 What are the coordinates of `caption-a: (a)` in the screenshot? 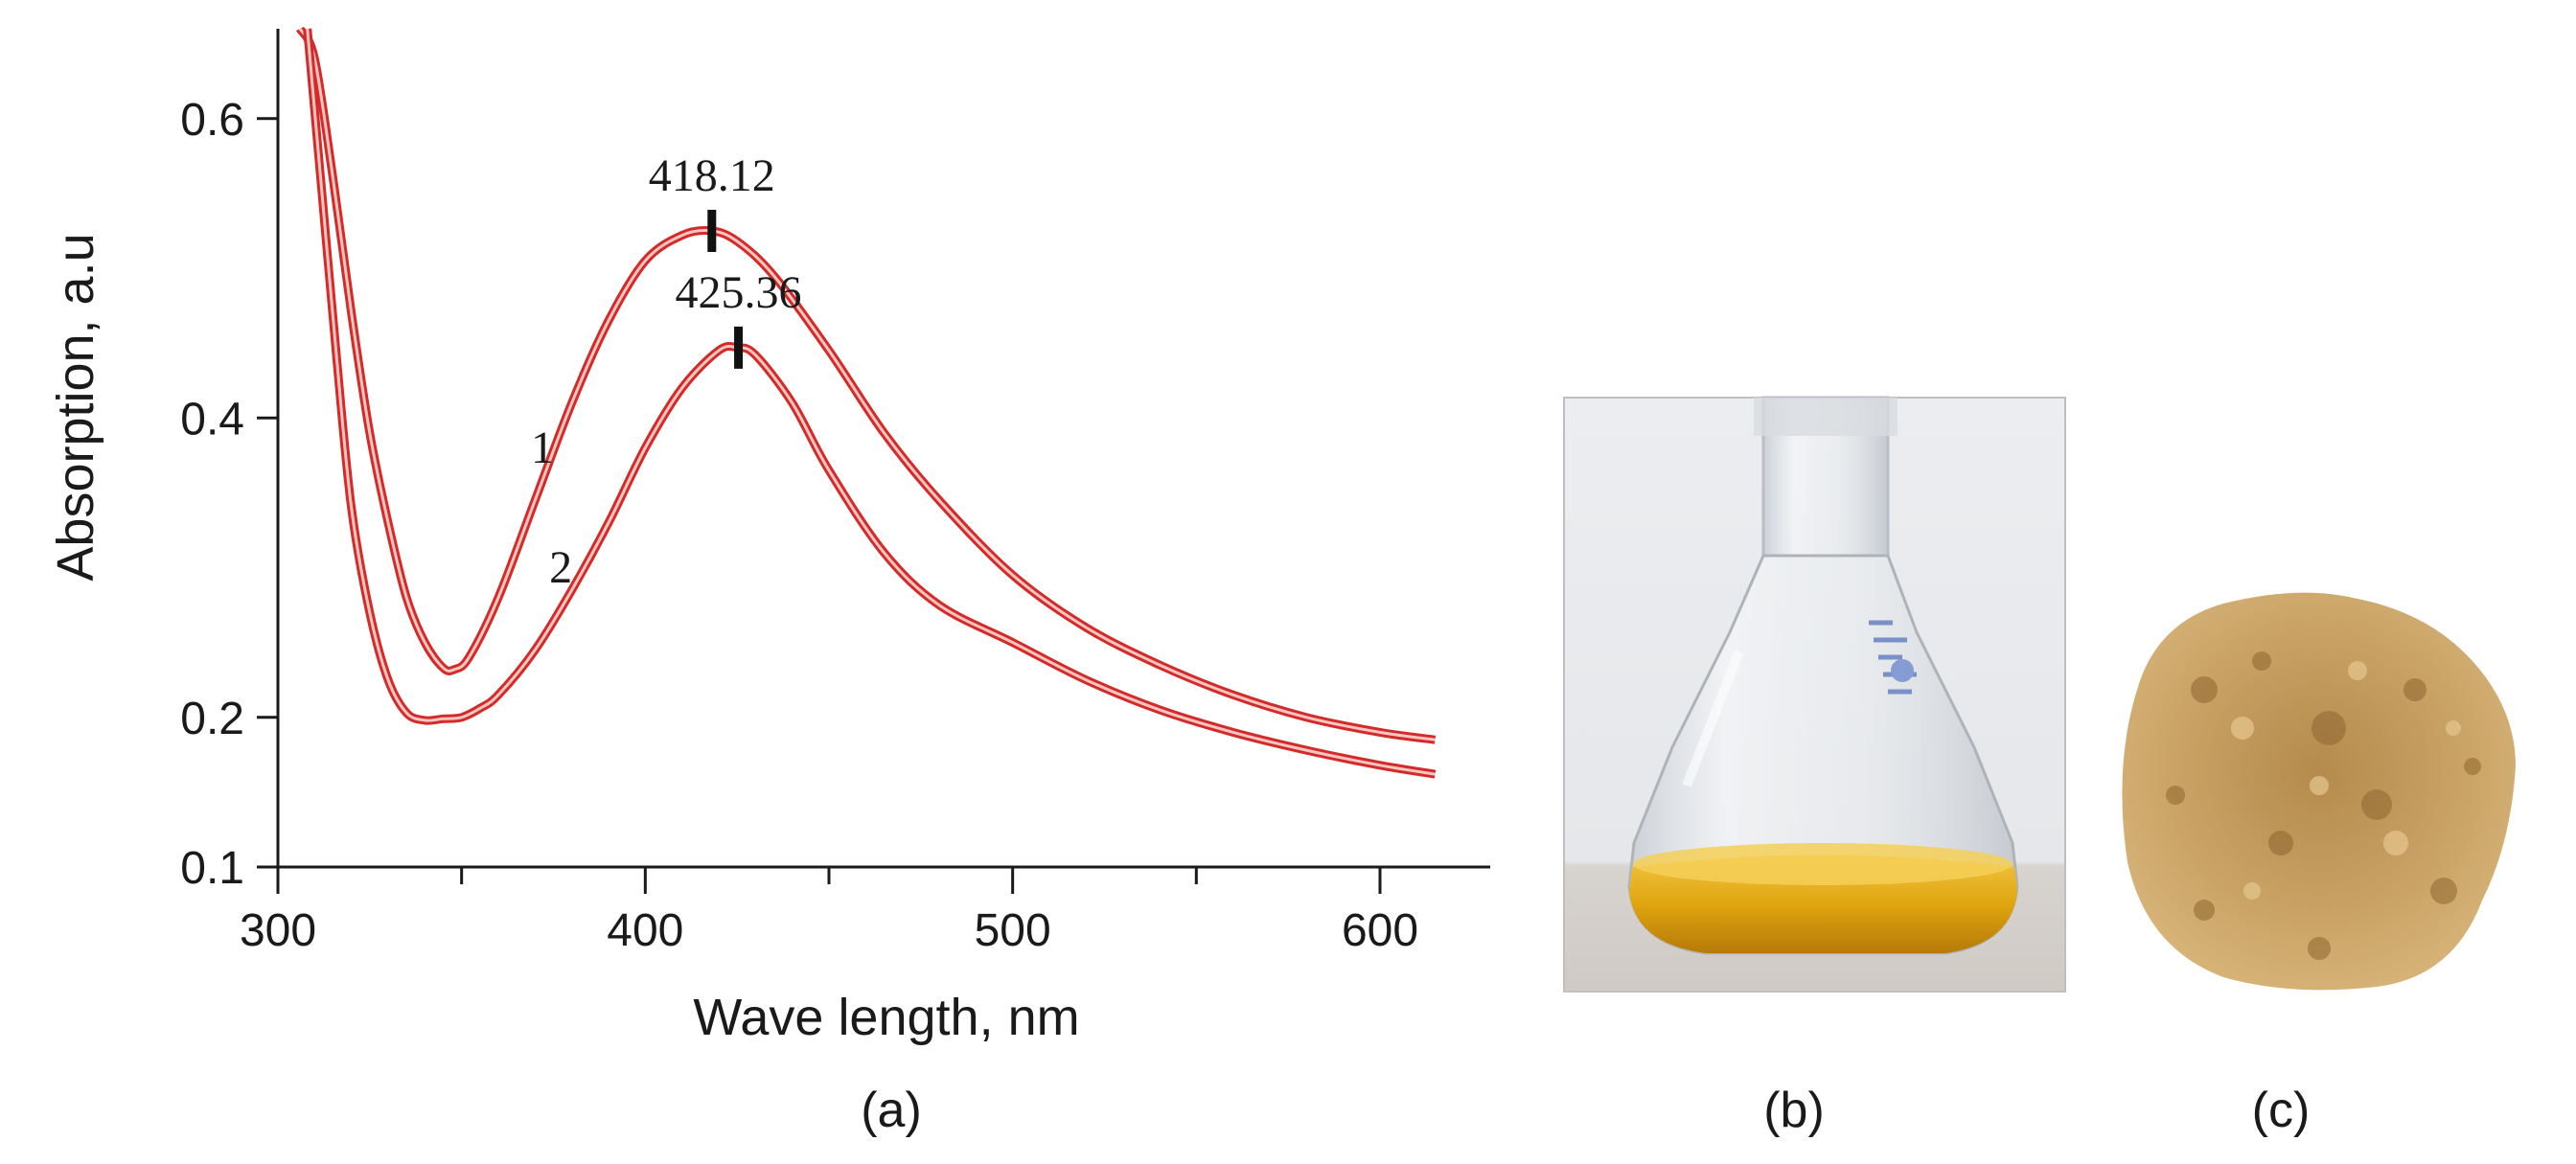 It's located at (891, 1111).